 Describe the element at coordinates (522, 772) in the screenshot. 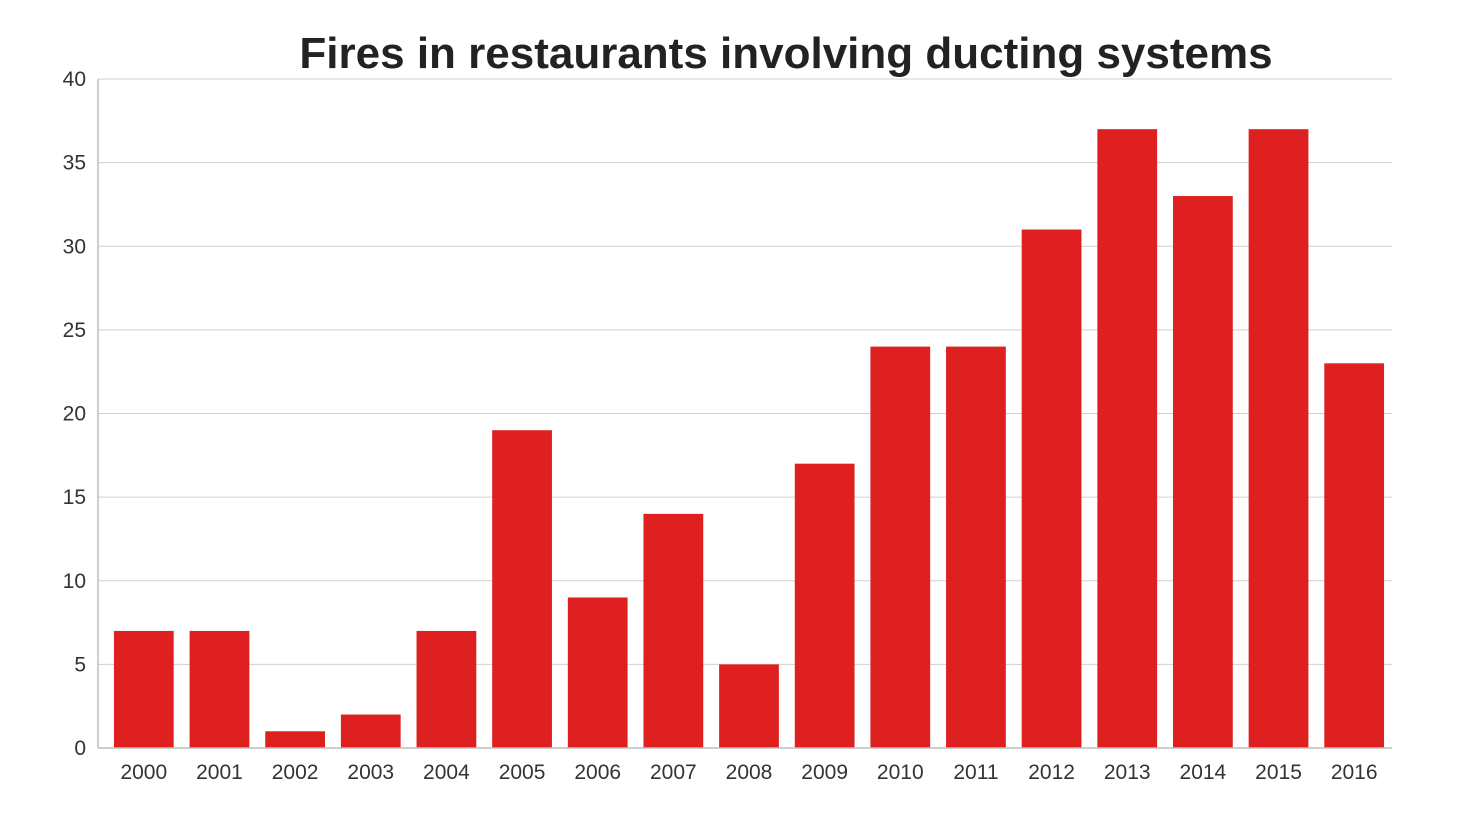

I see `x-tick-label: 2005` at that location.